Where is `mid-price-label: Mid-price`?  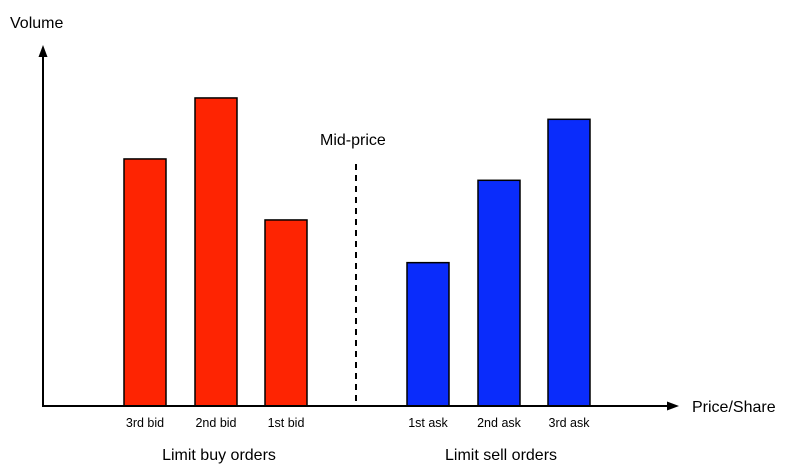 mid-price-label: Mid-price is located at coordinates (353, 140).